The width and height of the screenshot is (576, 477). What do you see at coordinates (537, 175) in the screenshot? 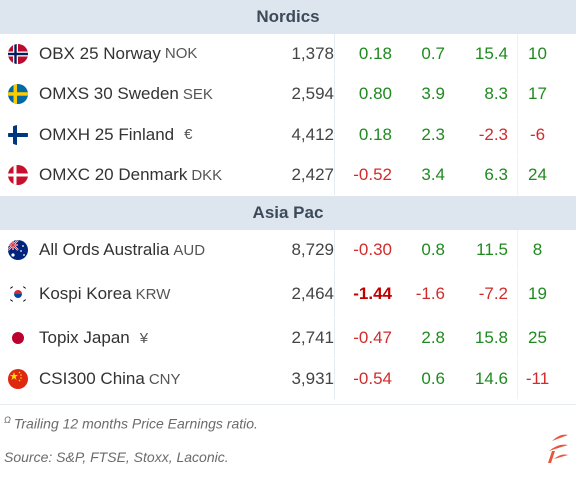
I see `pe-ratio: 24` at bounding box center [537, 175].